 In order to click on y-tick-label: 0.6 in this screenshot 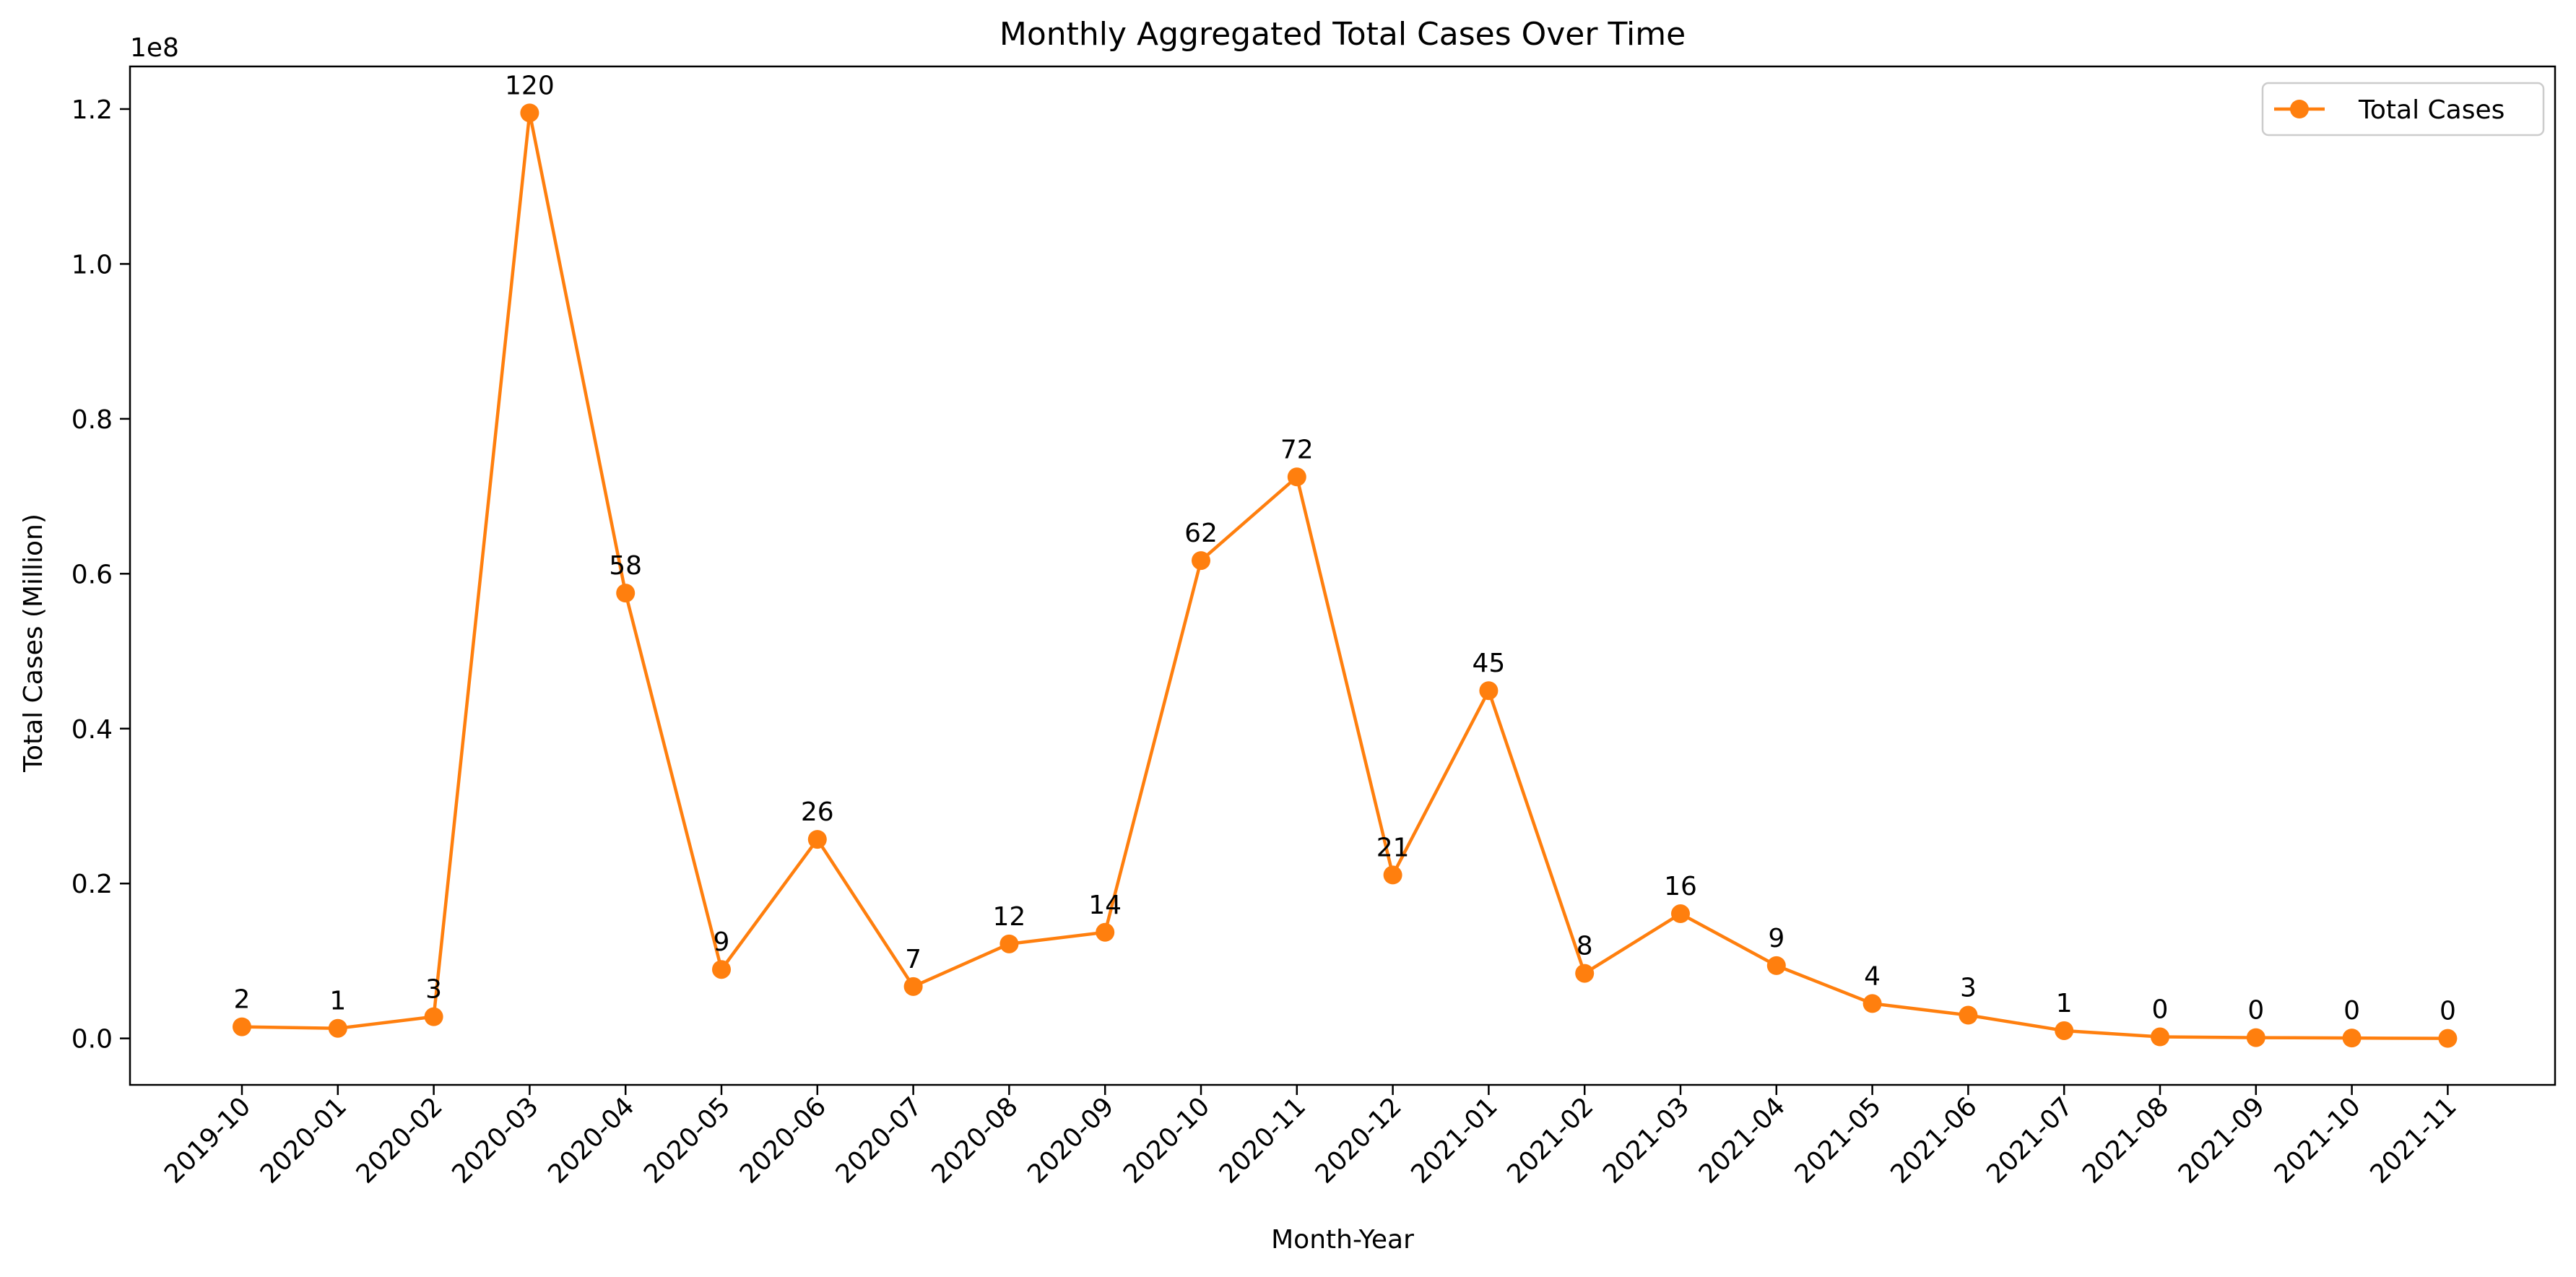, I will do `click(92, 574)`.